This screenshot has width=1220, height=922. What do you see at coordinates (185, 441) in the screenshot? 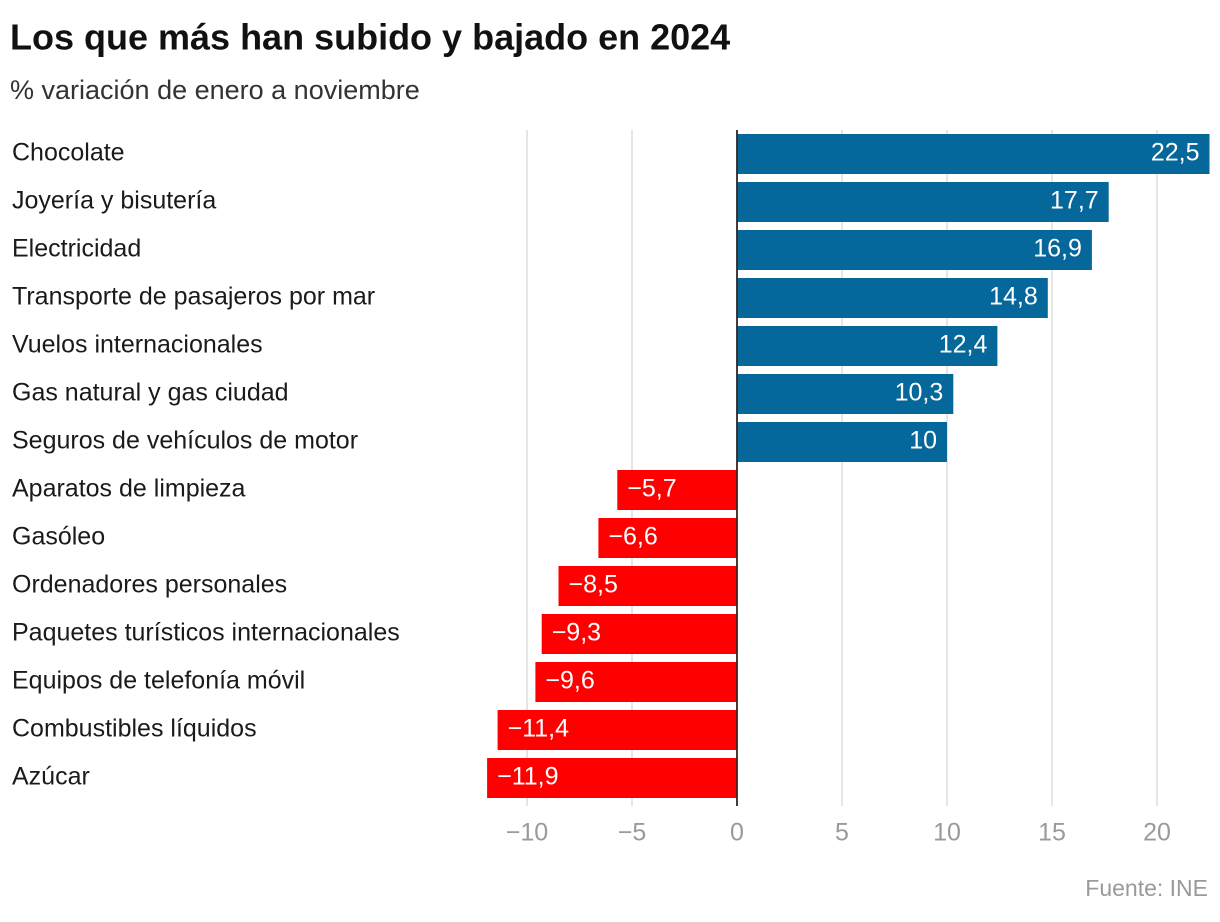
I see `category-label: Seguros de vehículos de motor` at bounding box center [185, 441].